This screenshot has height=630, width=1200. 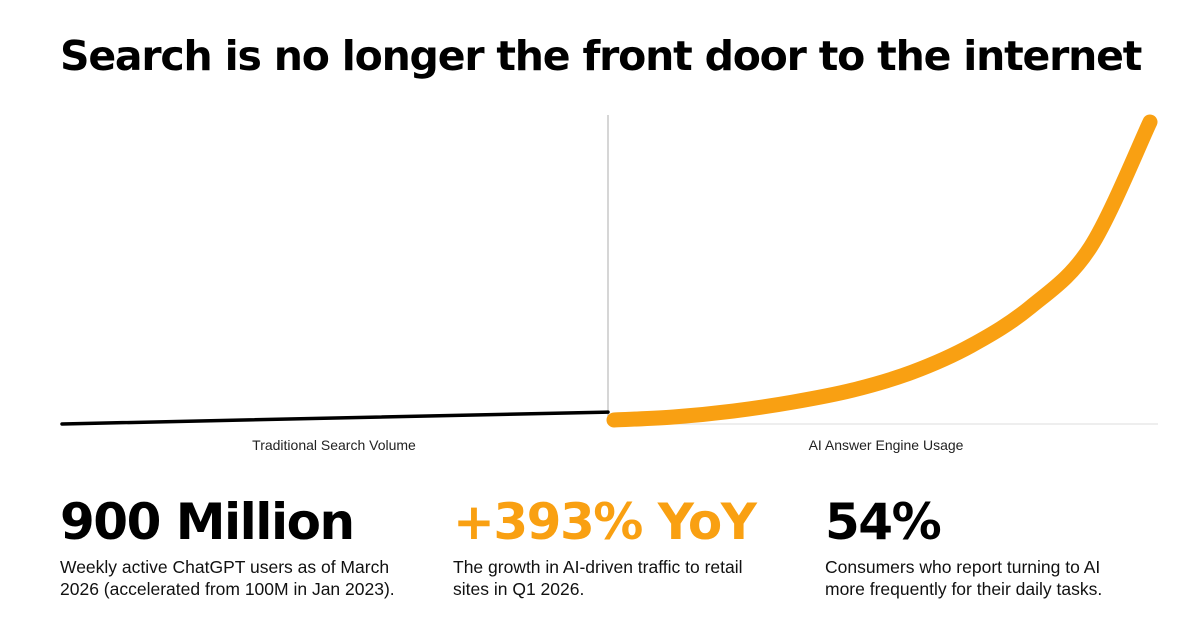 I want to click on stat-value: +393% YoY, so click(x=605, y=522).